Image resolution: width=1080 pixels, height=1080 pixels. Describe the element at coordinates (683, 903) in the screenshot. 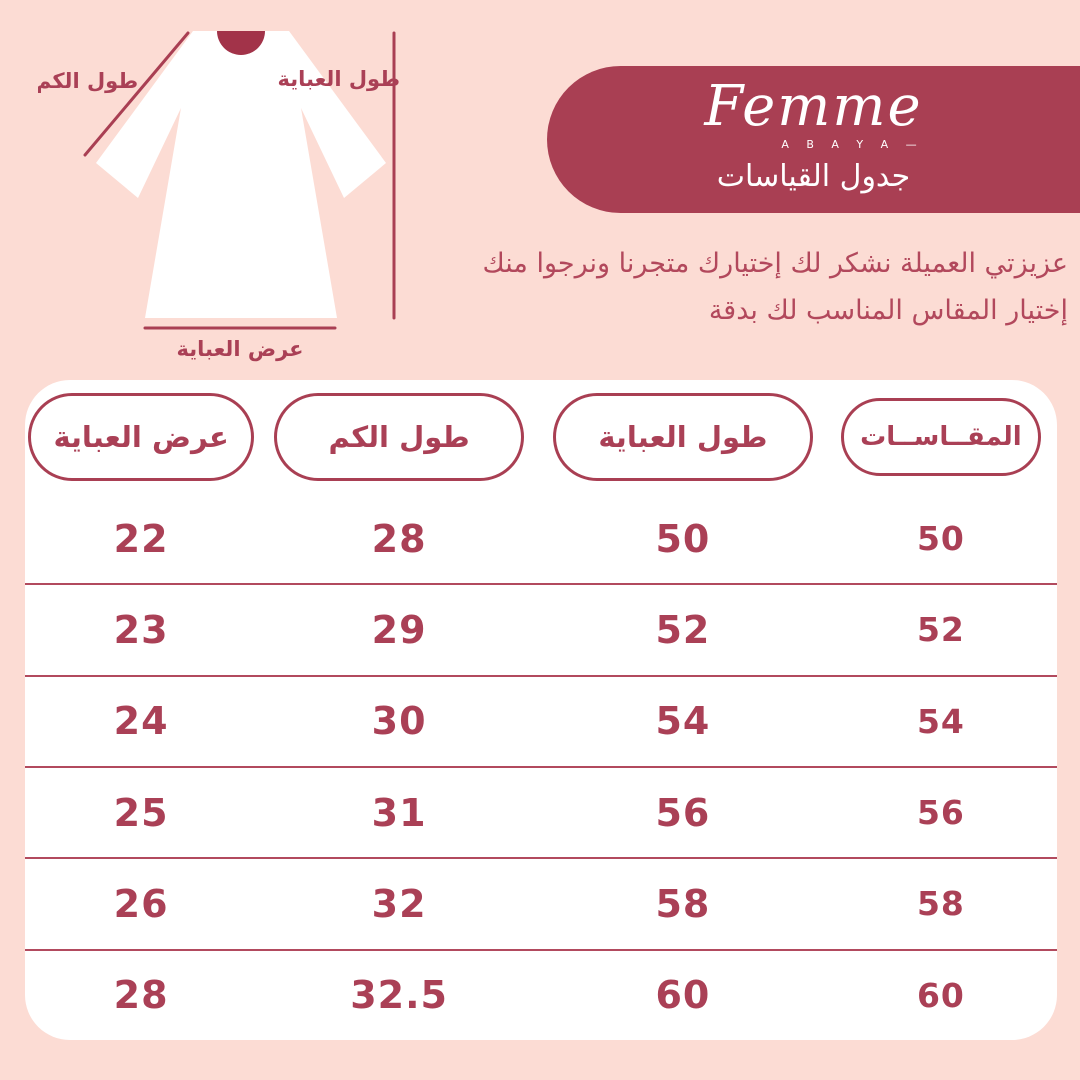

I see `cell-length: 58` at that location.